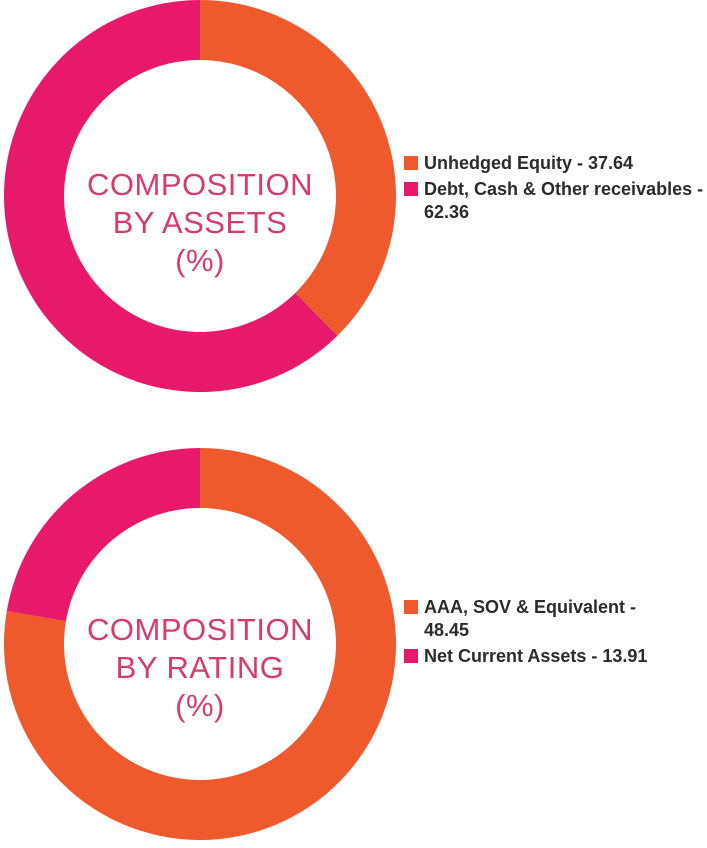  I want to click on legend-label-net-current-assets: Net Current Assets - 13.91, so click(536, 656).